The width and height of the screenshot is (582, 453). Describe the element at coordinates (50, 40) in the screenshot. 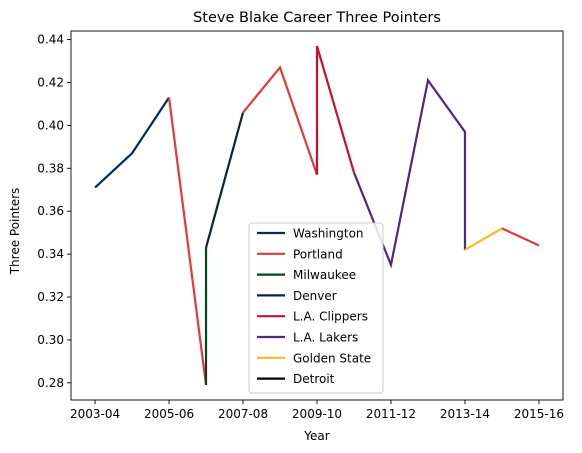

I see `y-tick-label: 0.44` at that location.